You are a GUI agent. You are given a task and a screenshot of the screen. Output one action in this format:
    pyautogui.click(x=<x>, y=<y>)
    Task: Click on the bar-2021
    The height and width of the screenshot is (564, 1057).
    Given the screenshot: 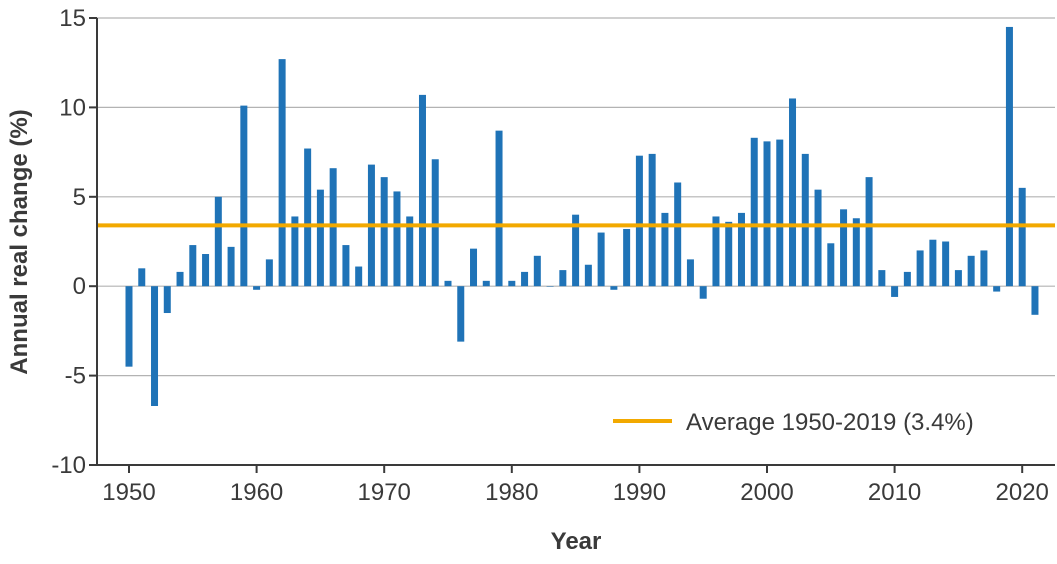 What is the action you would take?
    pyautogui.click(x=1035, y=300)
    